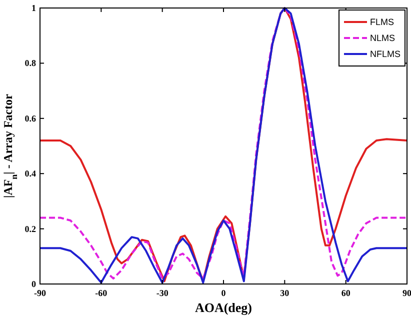 The image size is (411, 320). What do you see at coordinates (223, 307) in the screenshot?
I see `x-axis-title: AOA(deg)` at bounding box center [223, 307].